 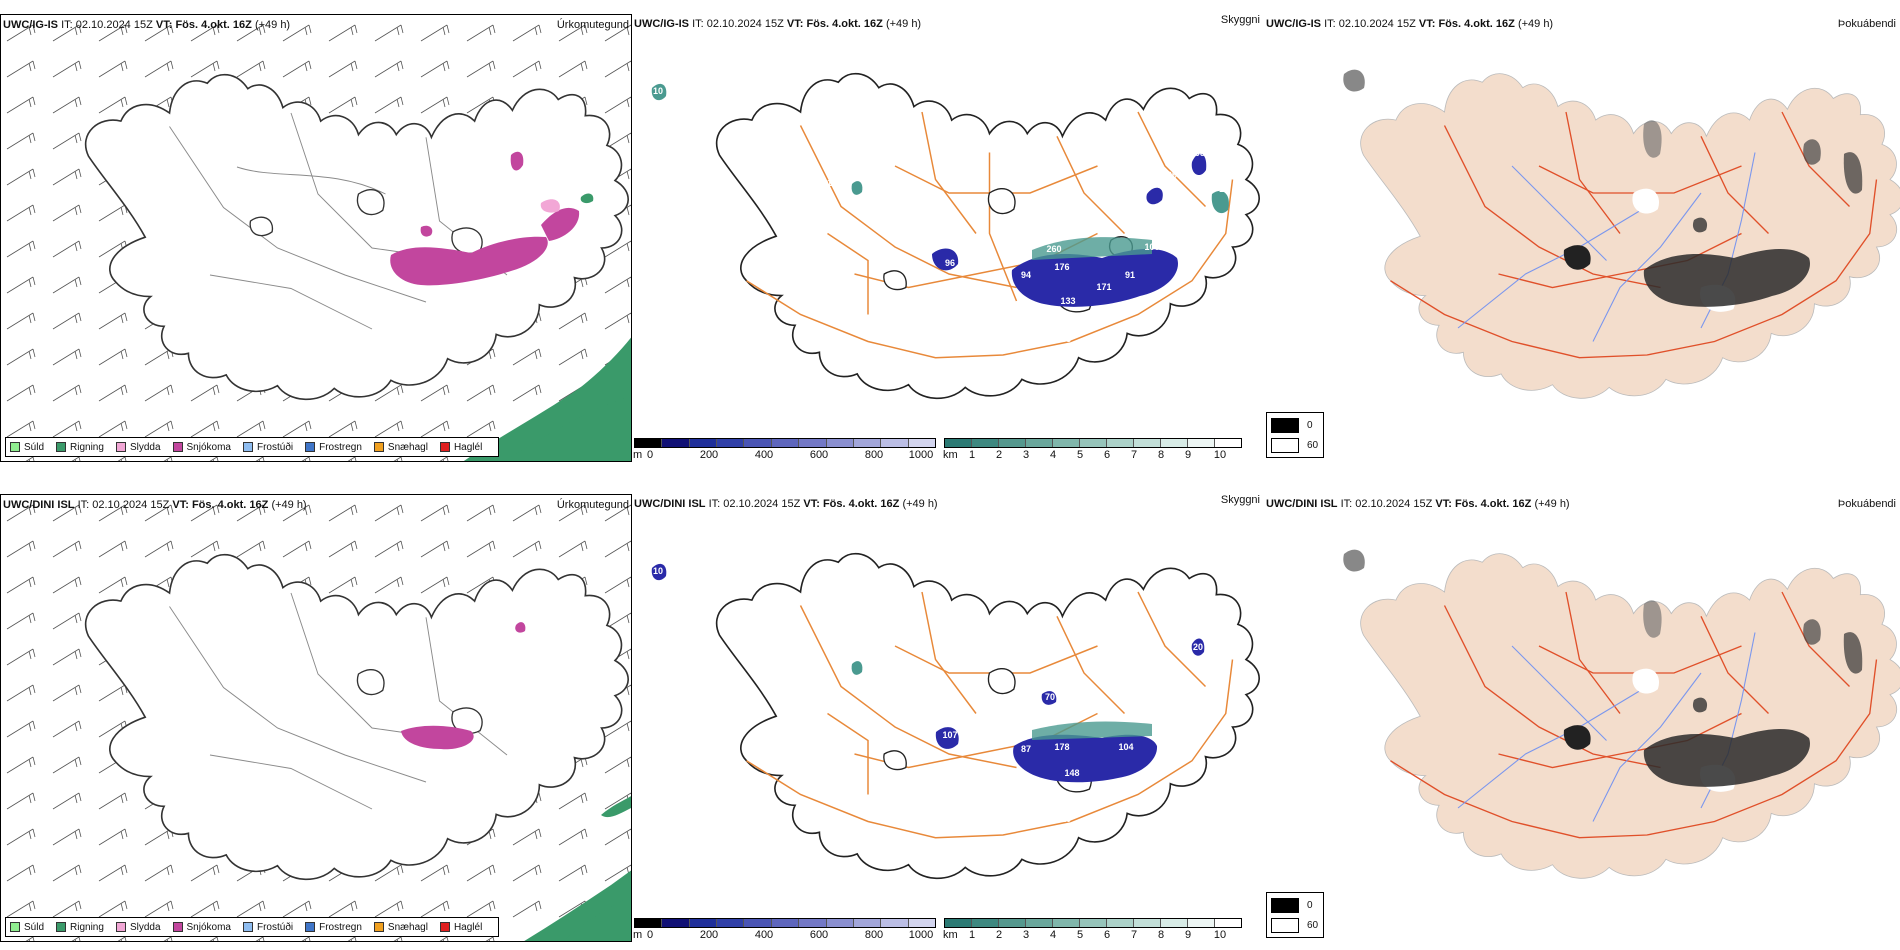 What do you see at coordinates (1107, 935) in the screenshot?
I see `colorbar-tick: 6` at bounding box center [1107, 935].